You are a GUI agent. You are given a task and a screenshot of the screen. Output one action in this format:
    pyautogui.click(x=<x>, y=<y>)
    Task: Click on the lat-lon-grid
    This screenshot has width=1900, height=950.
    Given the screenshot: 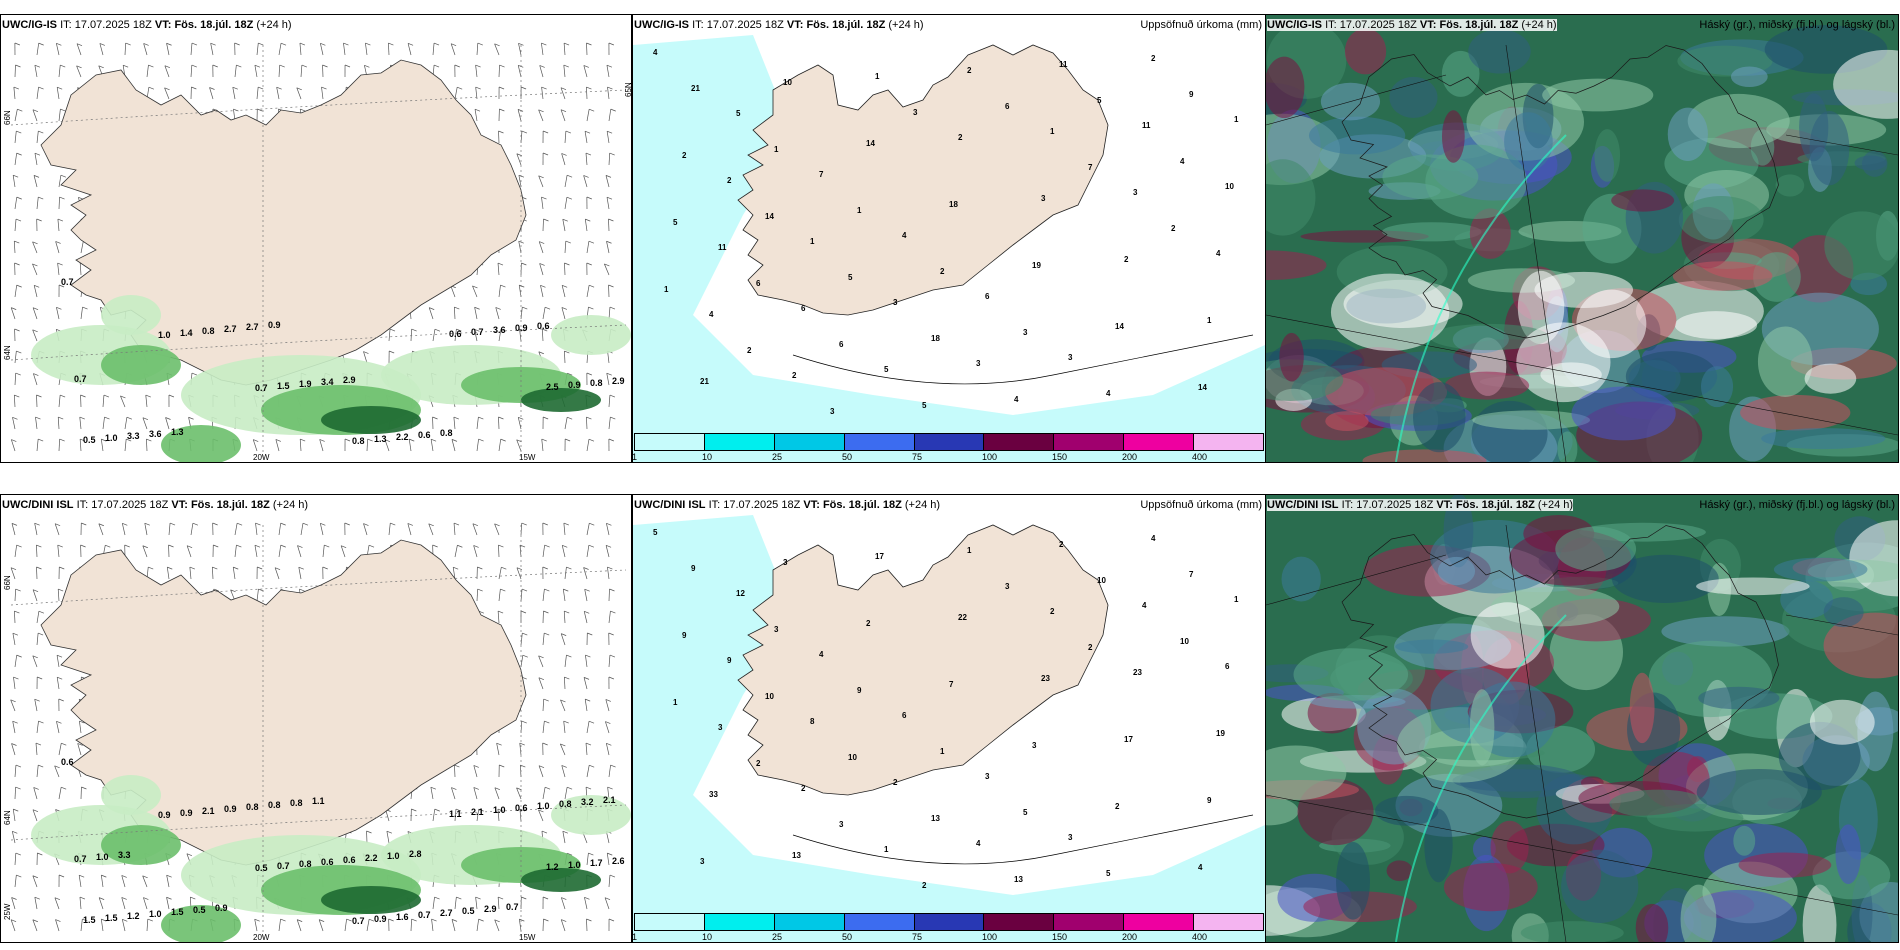 What is the action you would take?
    pyautogui.click(x=318, y=252)
    